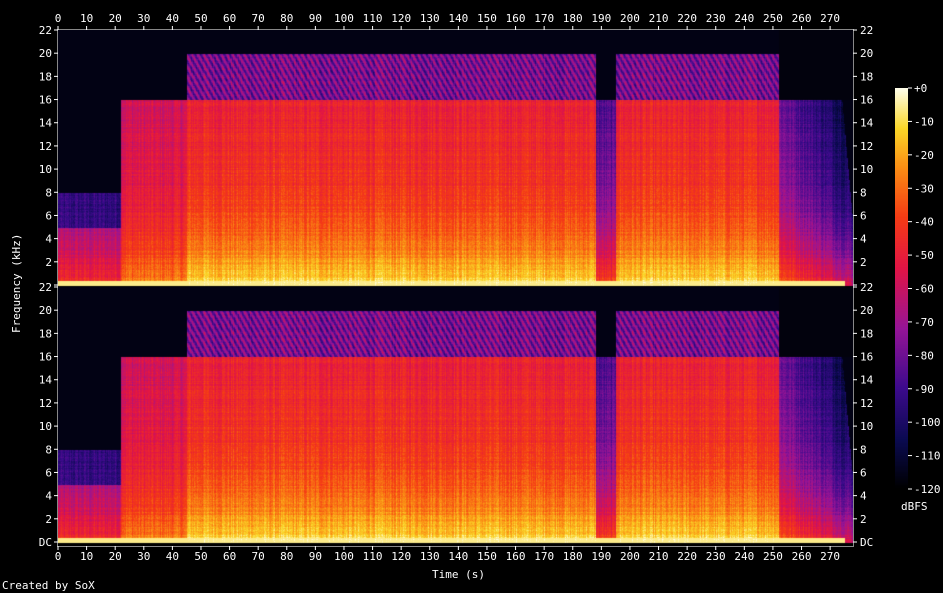 This screenshot has height=593, width=943. Describe the element at coordinates (200, 556) in the screenshot. I see `x-tick-label-bottom: 50` at that location.